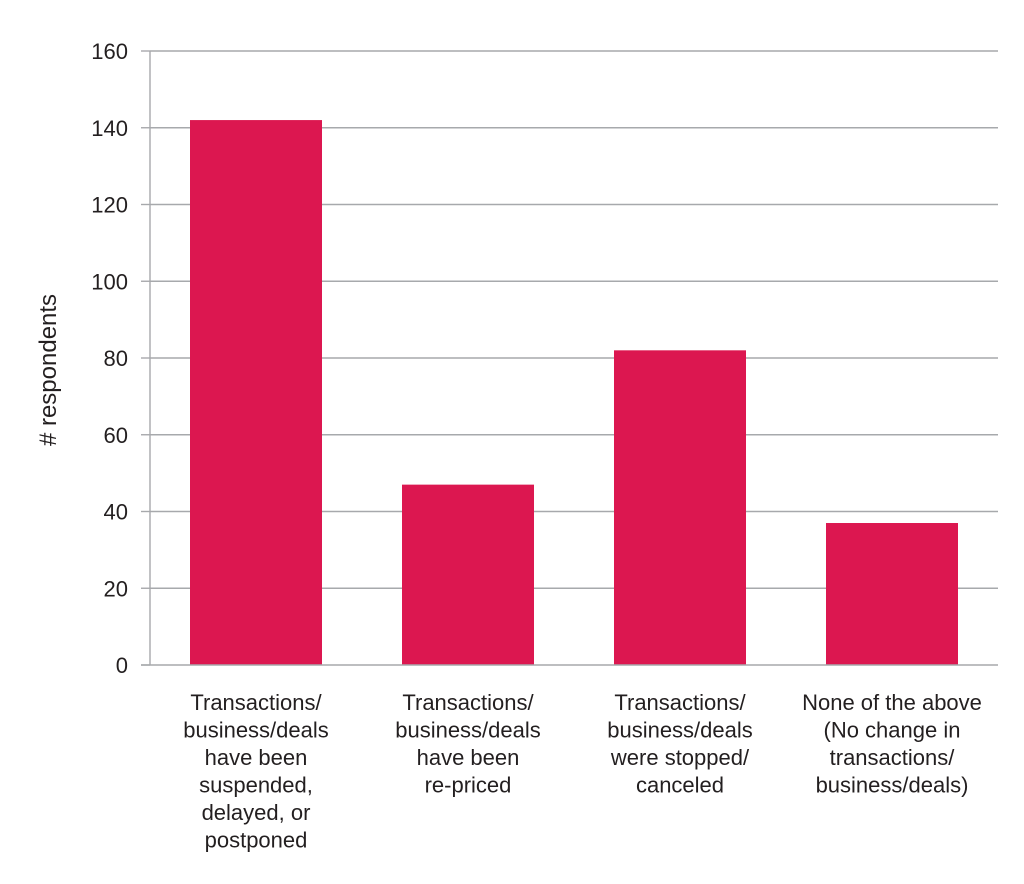  What do you see at coordinates (893, 757) in the screenshot?
I see `x-category-label-line: transactions/` at bounding box center [893, 757].